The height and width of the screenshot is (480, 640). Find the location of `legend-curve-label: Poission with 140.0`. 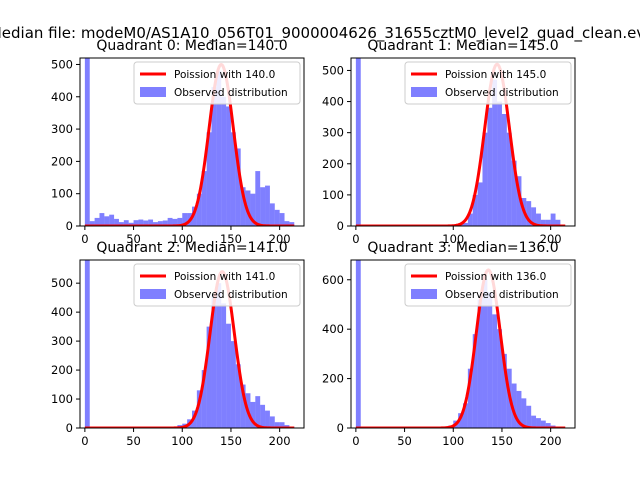

legend-curve-label: Poission with 140.0 is located at coordinates (224, 75).